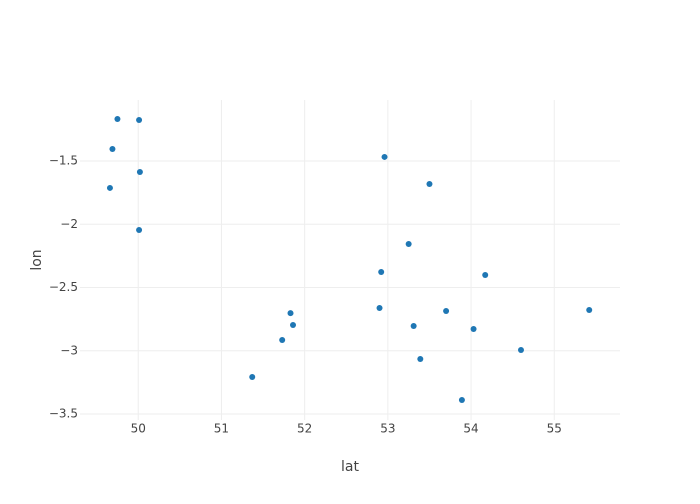 The image size is (700, 504). Describe the element at coordinates (387, 429) in the screenshot. I see `x-tick-label: 53` at that location.